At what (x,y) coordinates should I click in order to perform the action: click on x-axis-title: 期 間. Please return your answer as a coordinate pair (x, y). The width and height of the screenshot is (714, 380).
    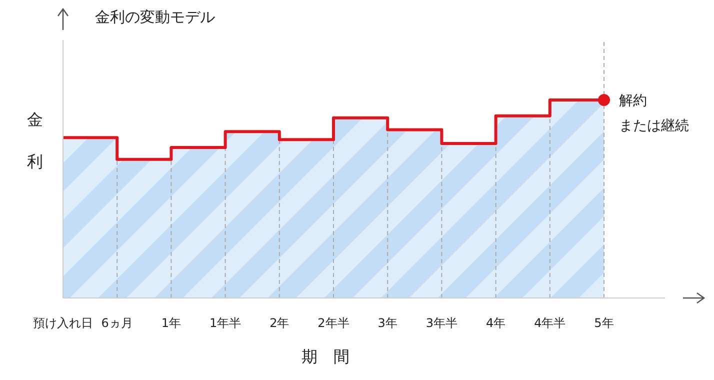
    Looking at the image, I should click on (326, 356).